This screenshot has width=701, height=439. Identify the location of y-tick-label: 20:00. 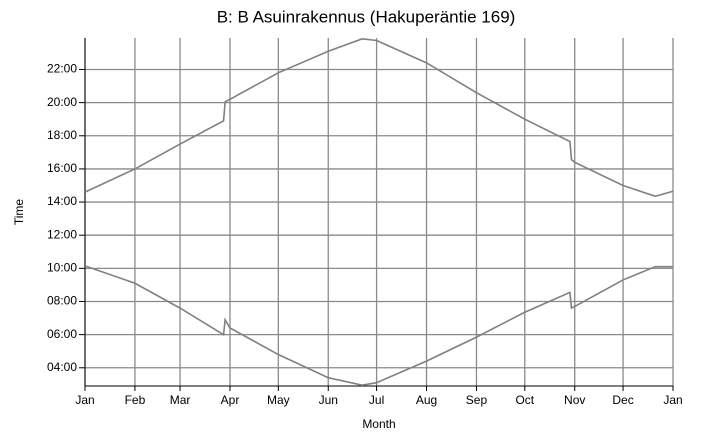
(62, 102).